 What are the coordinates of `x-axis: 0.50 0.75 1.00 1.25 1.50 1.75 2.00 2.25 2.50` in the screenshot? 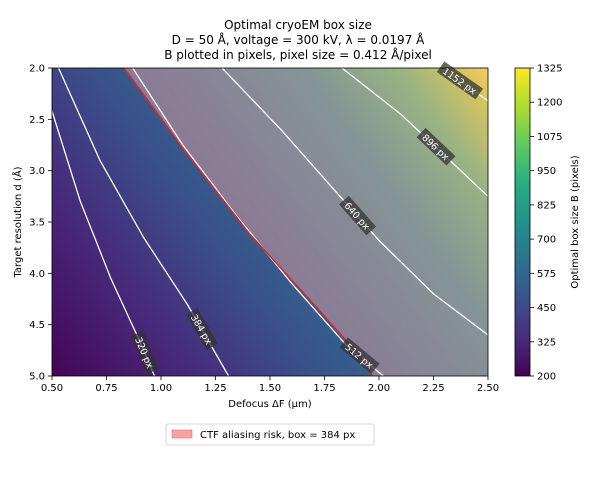 It's located at (270, 385).